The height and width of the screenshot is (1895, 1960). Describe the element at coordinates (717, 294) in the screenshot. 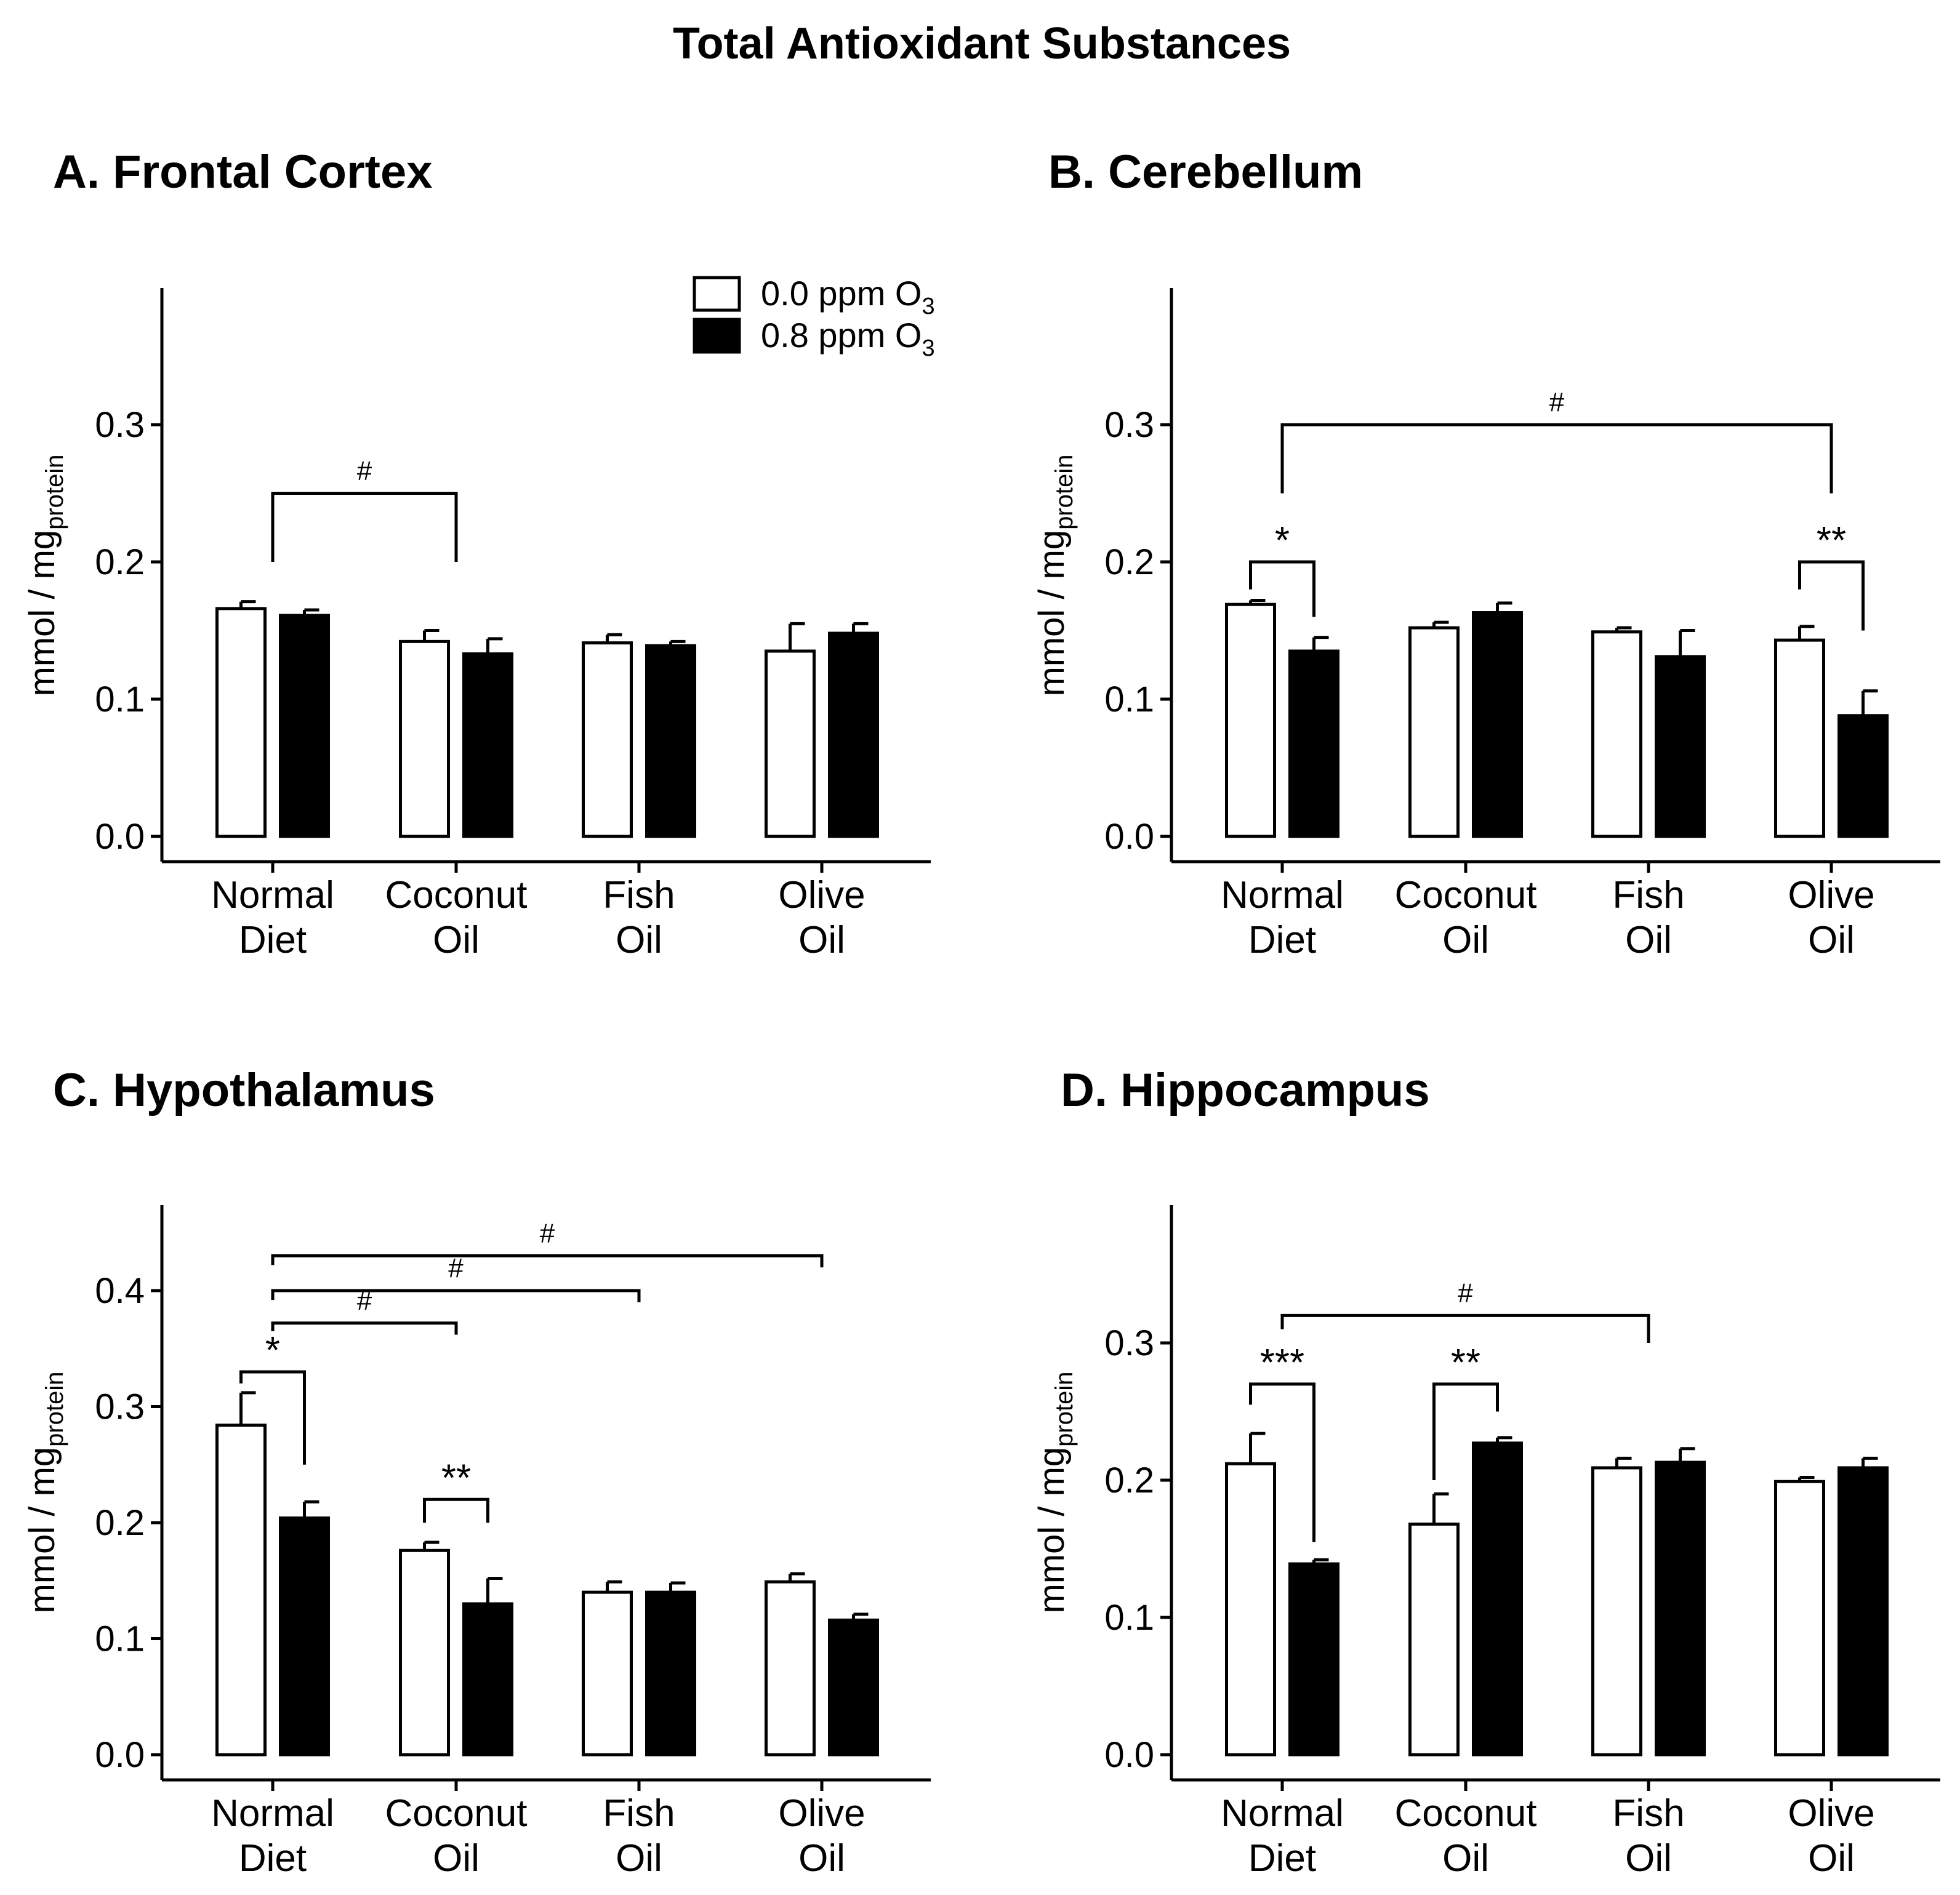

I see `legend-swatch-control` at that location.